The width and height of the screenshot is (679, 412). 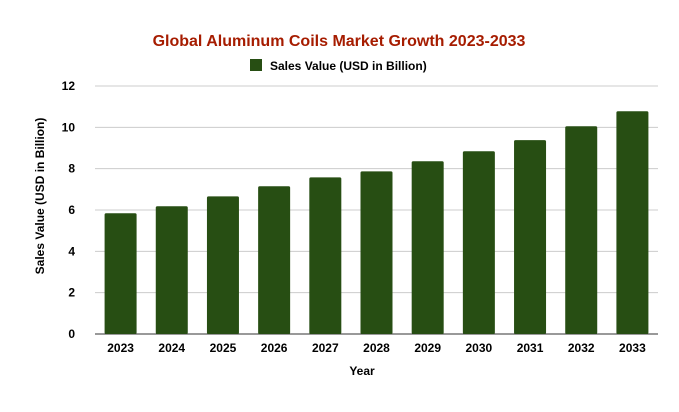 What do you see at coordinates (171, 348) in the screenshot?
I see `x-tick-label: 2024` at bounding box center [171, 348].